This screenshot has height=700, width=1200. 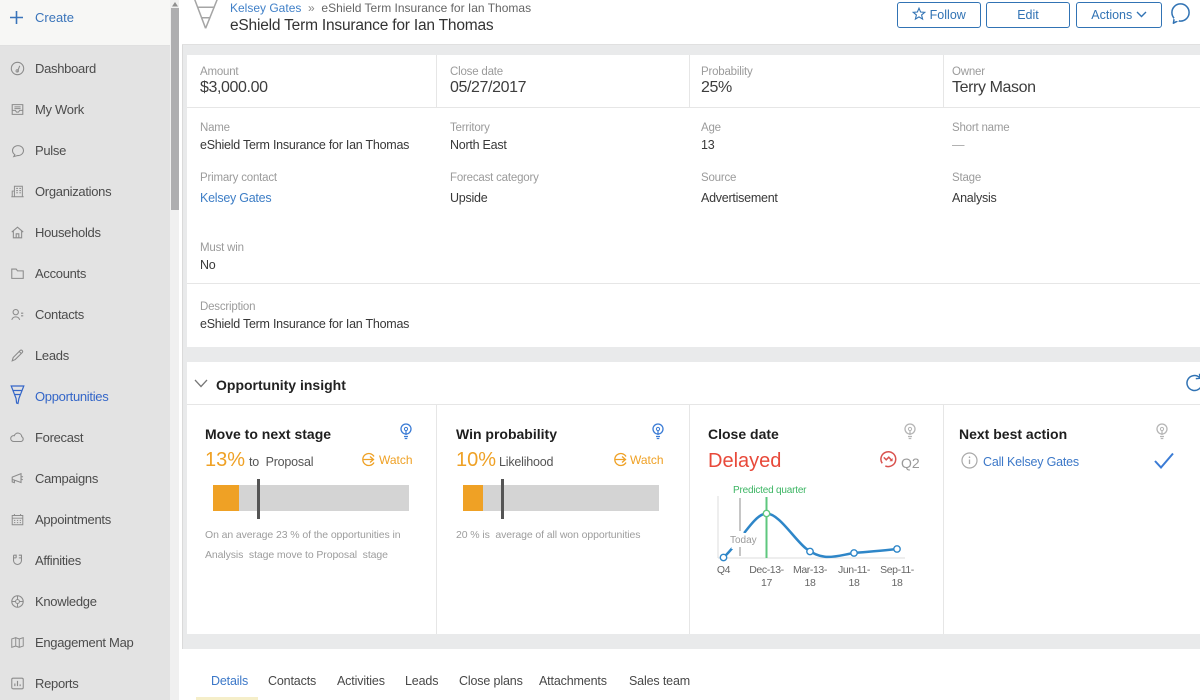 What do you see at coordinates (743, 540) in the screenshot?
I see `svg-text: Today` at bounding box center [743, 540].